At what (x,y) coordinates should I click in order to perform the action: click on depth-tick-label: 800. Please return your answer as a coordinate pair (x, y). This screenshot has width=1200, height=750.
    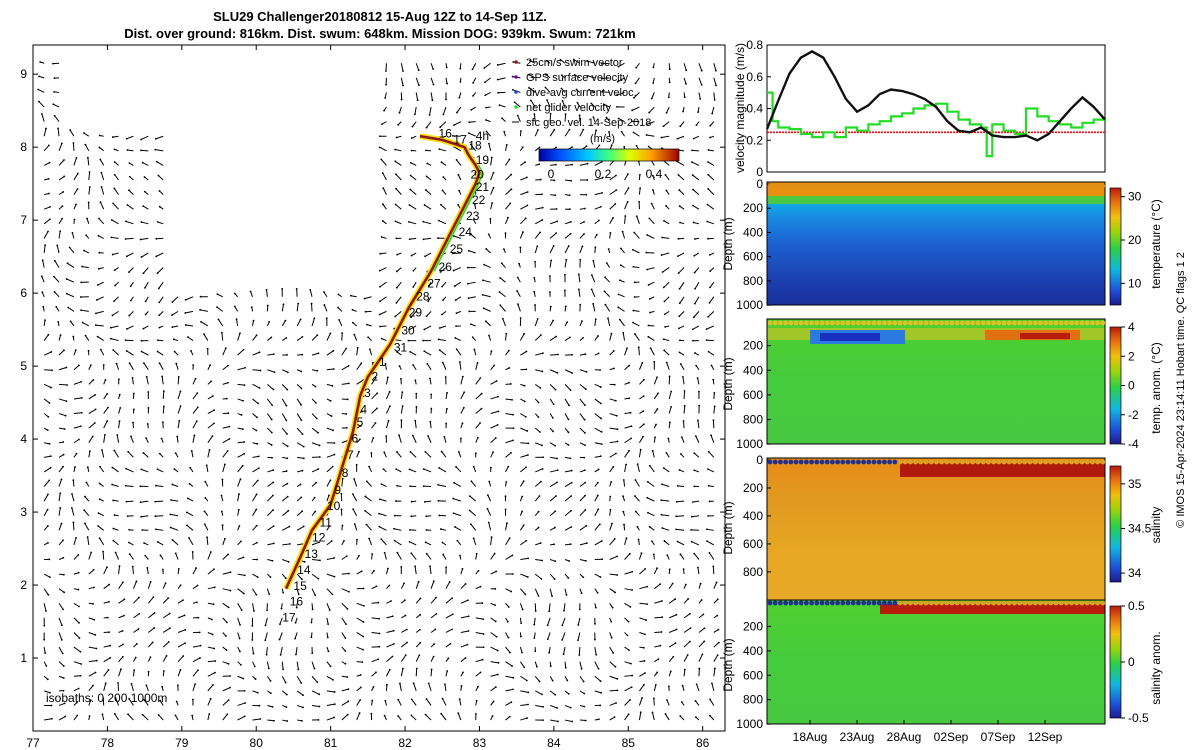
    Looking at the image, I should click on (753, 572).